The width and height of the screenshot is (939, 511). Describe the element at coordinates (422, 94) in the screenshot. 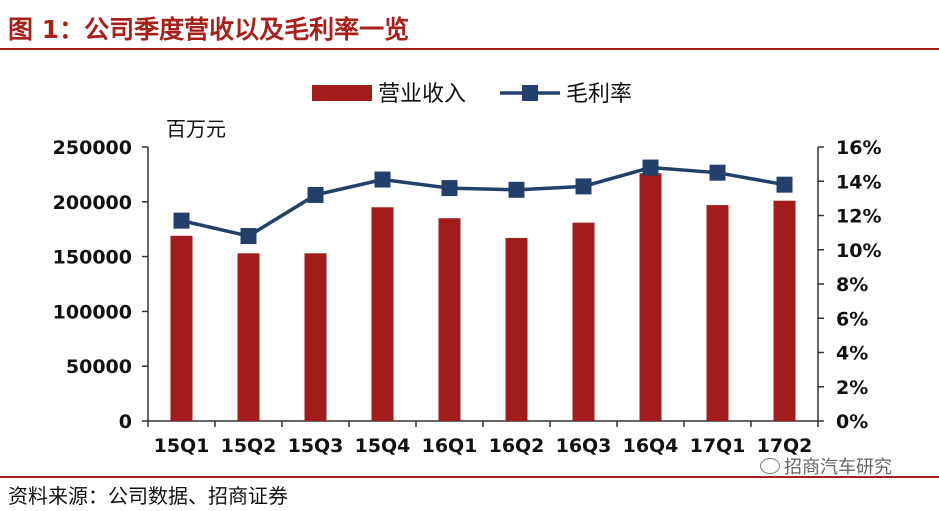

I see `legend-bar-label: 营业收入` at that location.